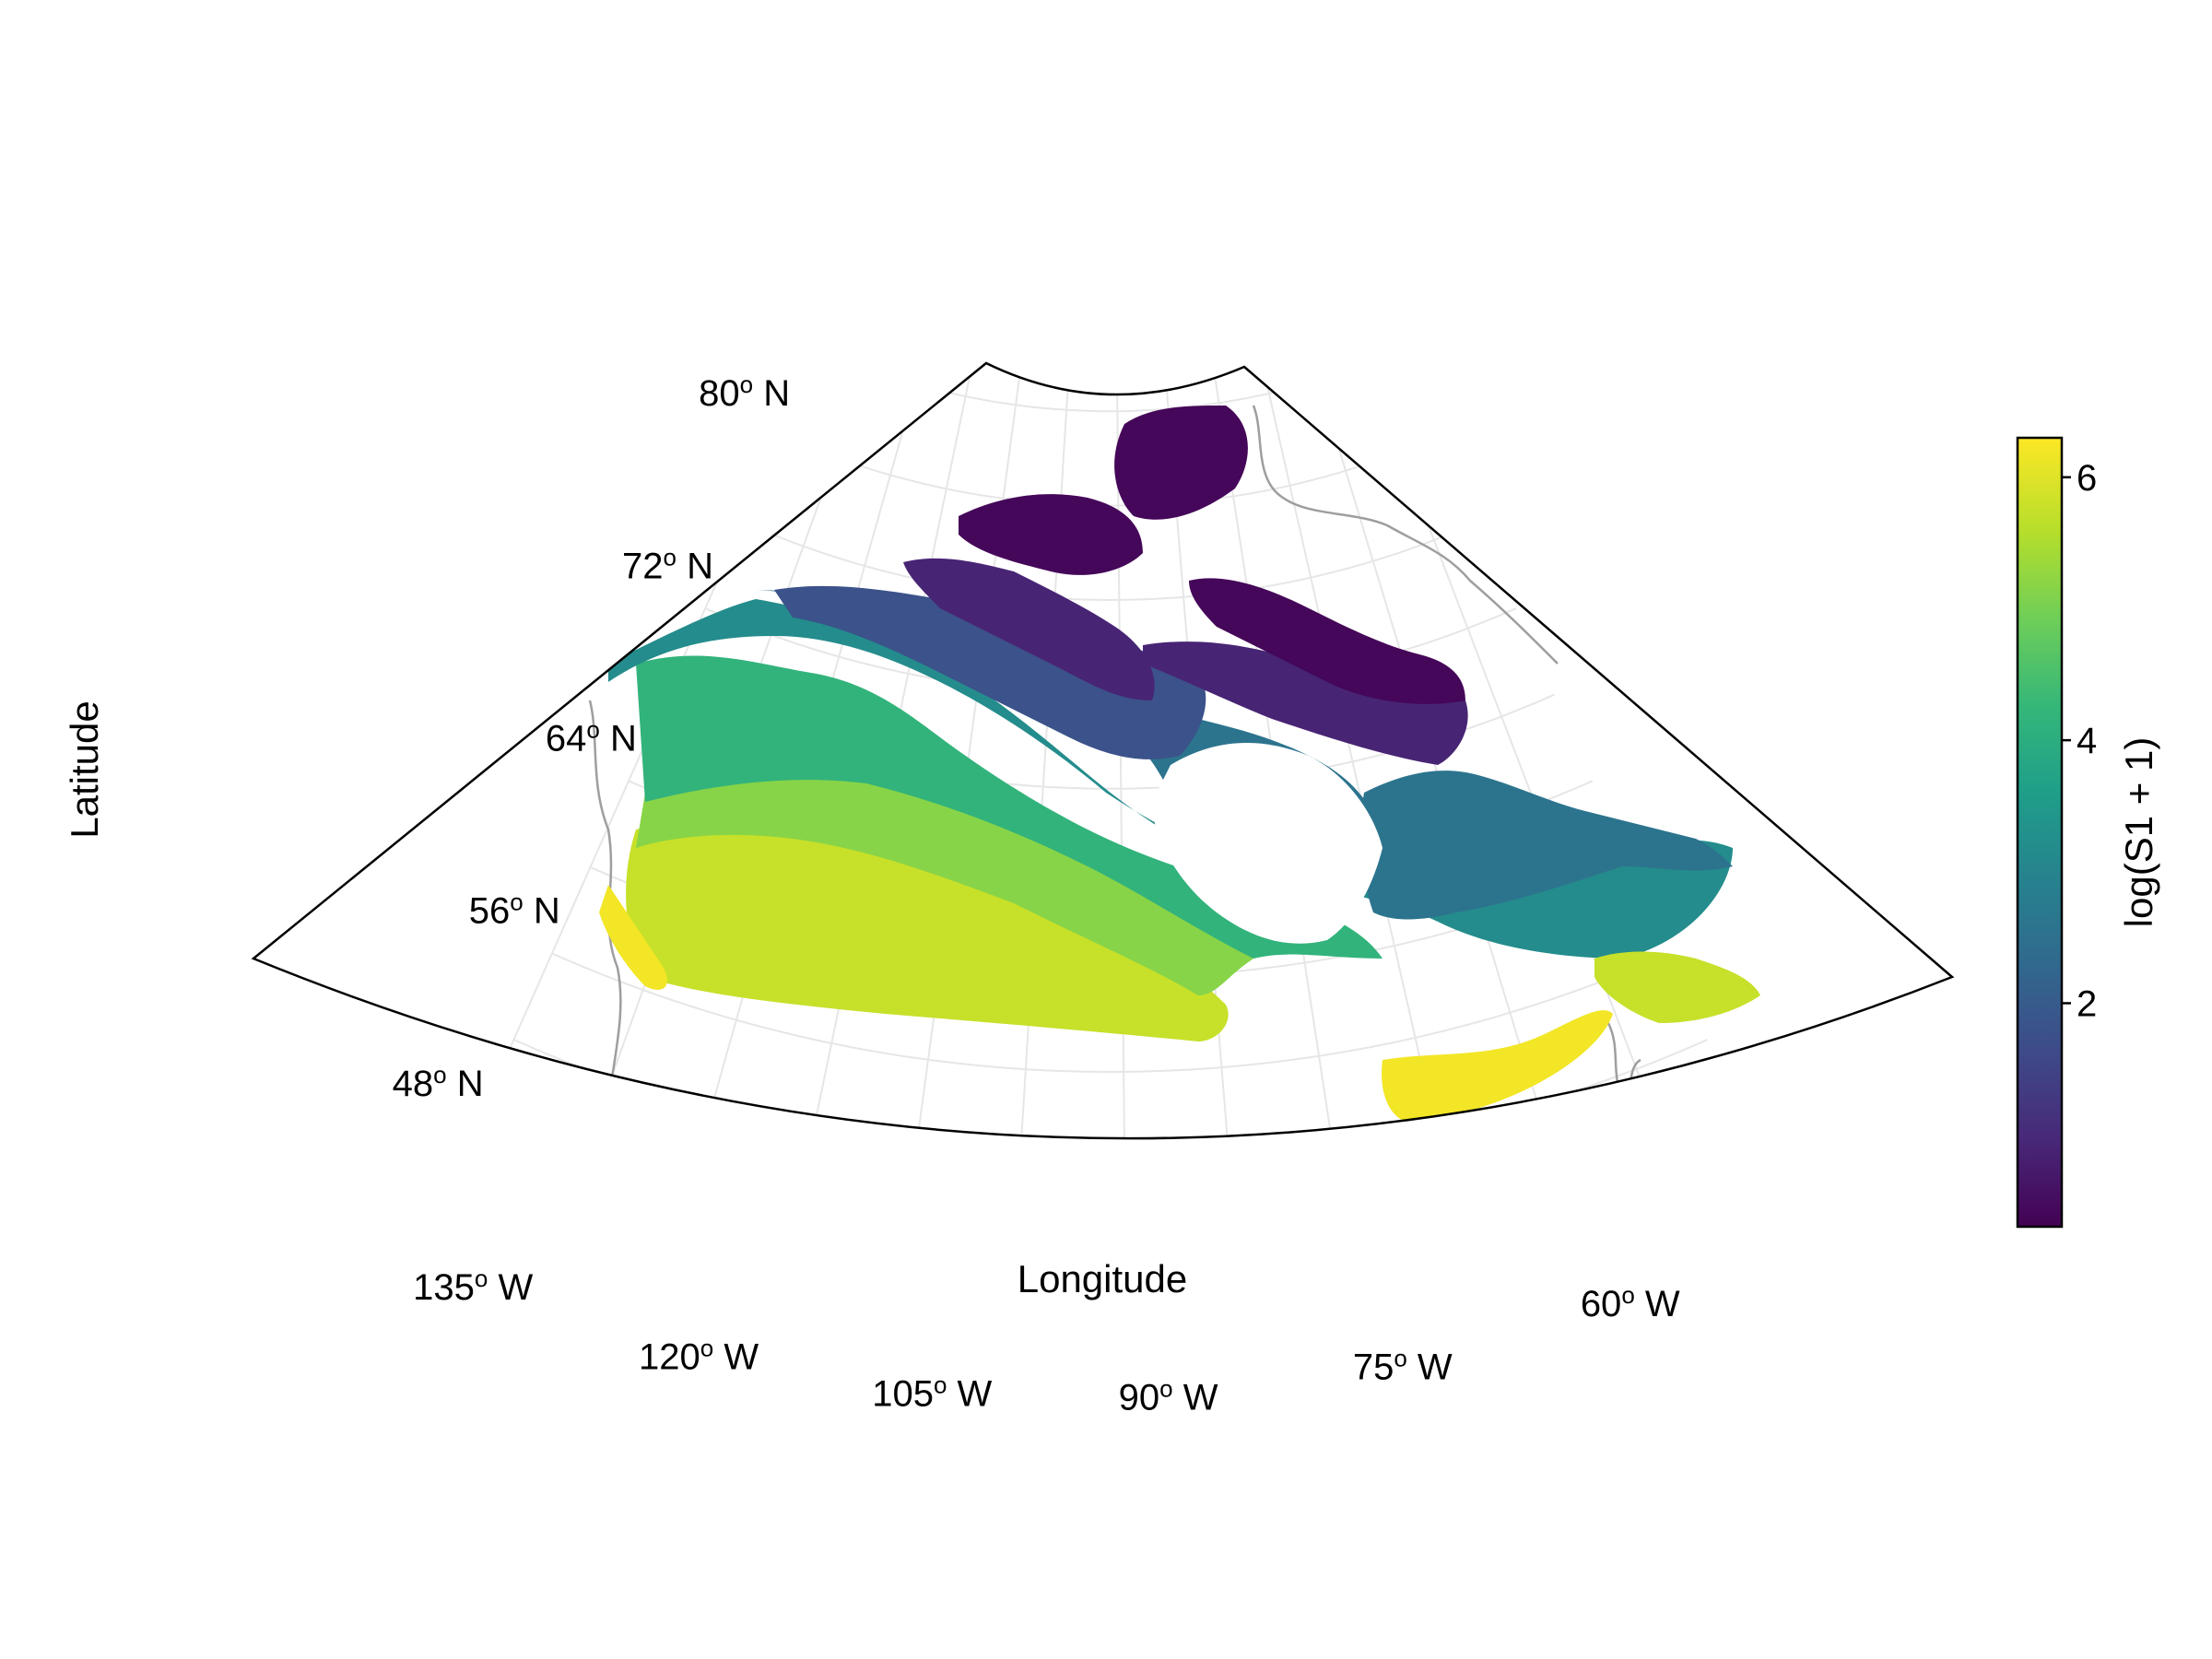  Describe the element at coordinates (1267, 843) in the screenshot. I see `hudson-bay` at that location.